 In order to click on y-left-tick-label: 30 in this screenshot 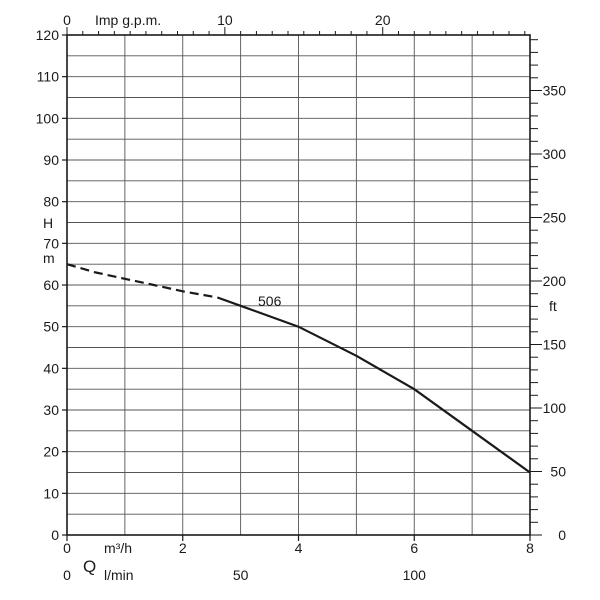, I will do `click(51, 410)`.